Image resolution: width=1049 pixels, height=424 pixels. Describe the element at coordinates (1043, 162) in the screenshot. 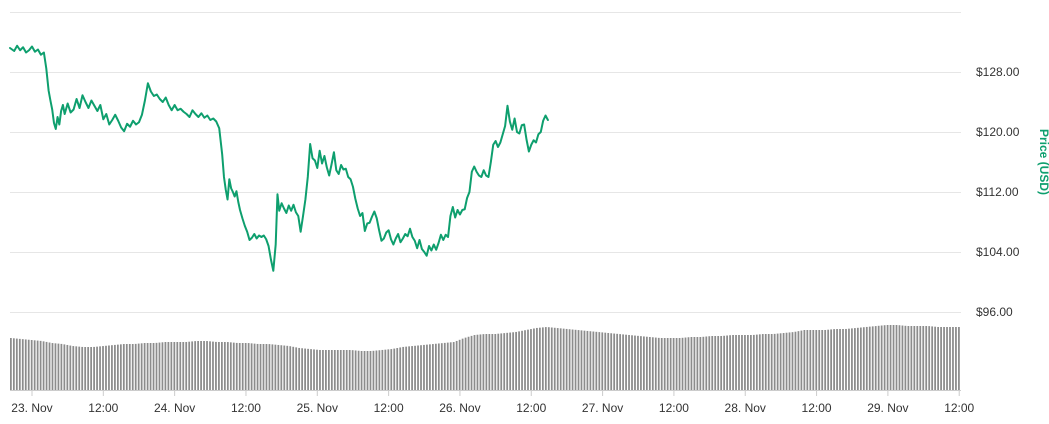

I see `y-axis-title: Price (USD)` at that location.